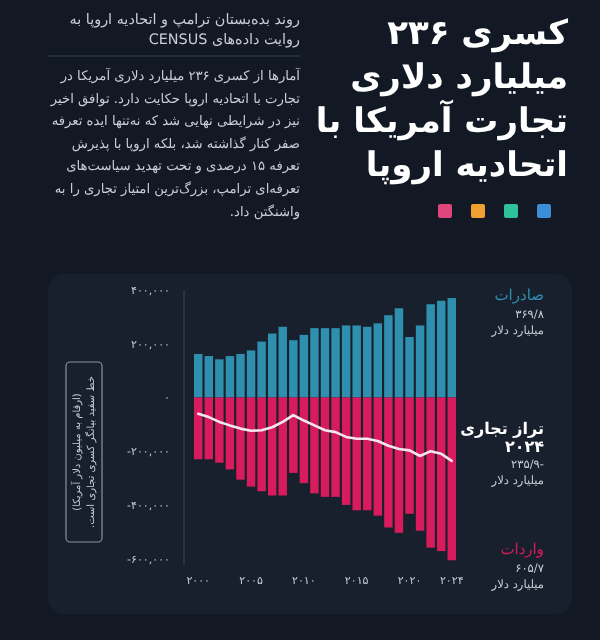 This screenshot has height=640, width=600. I want to click on chart-title: کسری ۲۳۶ میلیارد دلاری تجارت آمریکا با اتحادیه اروپا, so click(442, 100).